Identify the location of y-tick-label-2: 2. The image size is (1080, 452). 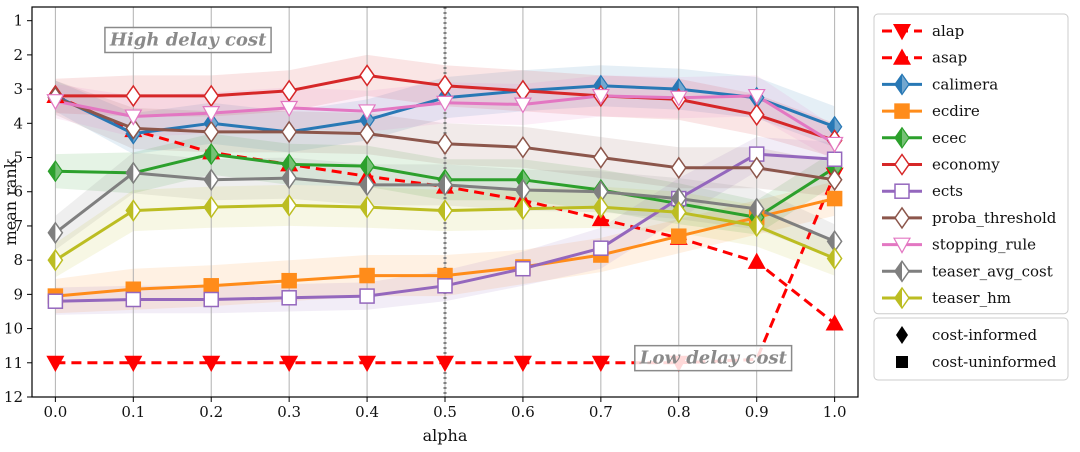
(18, 55).